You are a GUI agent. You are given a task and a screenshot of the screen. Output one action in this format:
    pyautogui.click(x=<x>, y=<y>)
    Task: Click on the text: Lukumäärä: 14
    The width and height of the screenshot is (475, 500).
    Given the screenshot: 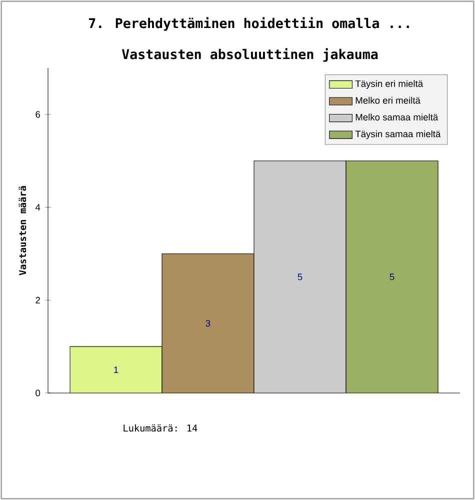 What is the action you would take?
    pyautogui.click(x=161, y=428)
    